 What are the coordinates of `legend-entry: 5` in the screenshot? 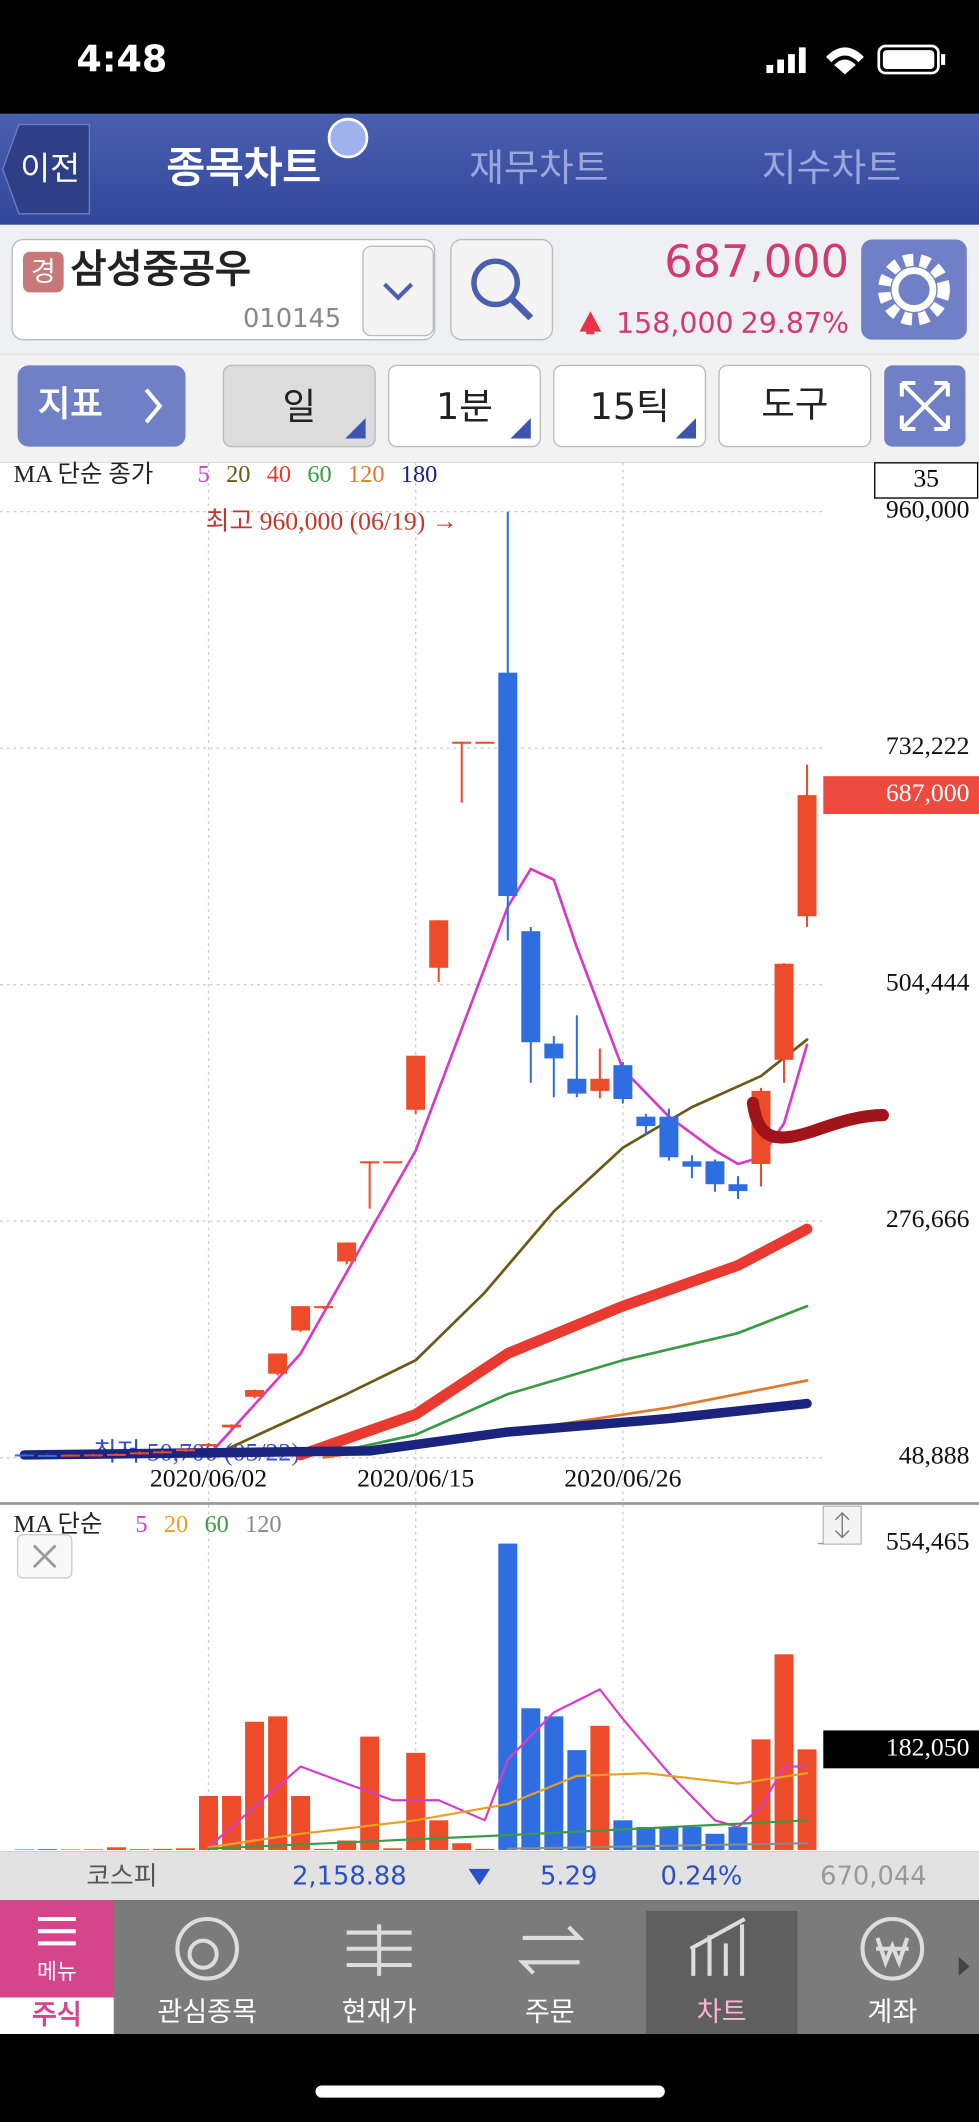 It's located at (204, 474).